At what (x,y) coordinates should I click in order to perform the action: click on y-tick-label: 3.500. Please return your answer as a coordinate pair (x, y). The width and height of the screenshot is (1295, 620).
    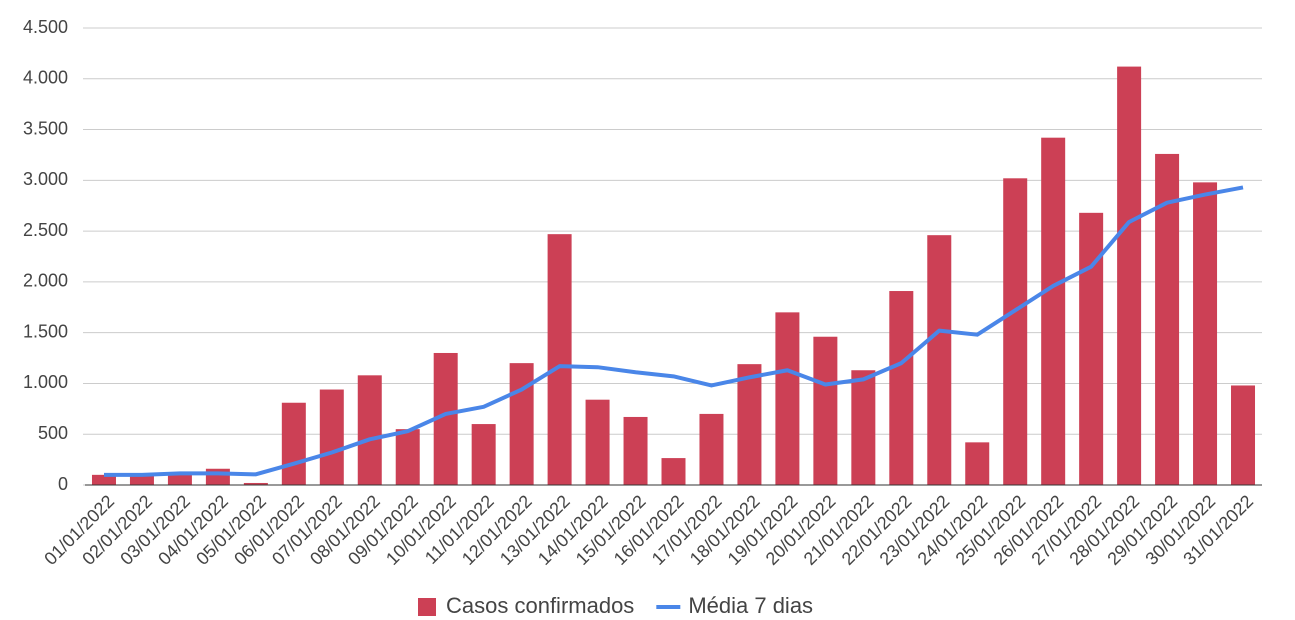
    Looking at the image, I should click on (45, 128).